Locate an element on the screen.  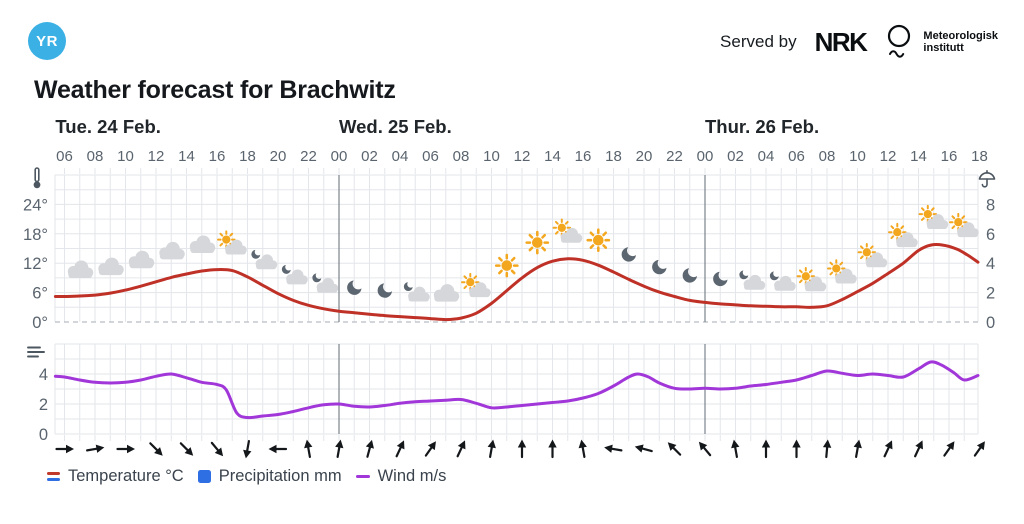
time-label: 04 is located at coordinates (766, 156).